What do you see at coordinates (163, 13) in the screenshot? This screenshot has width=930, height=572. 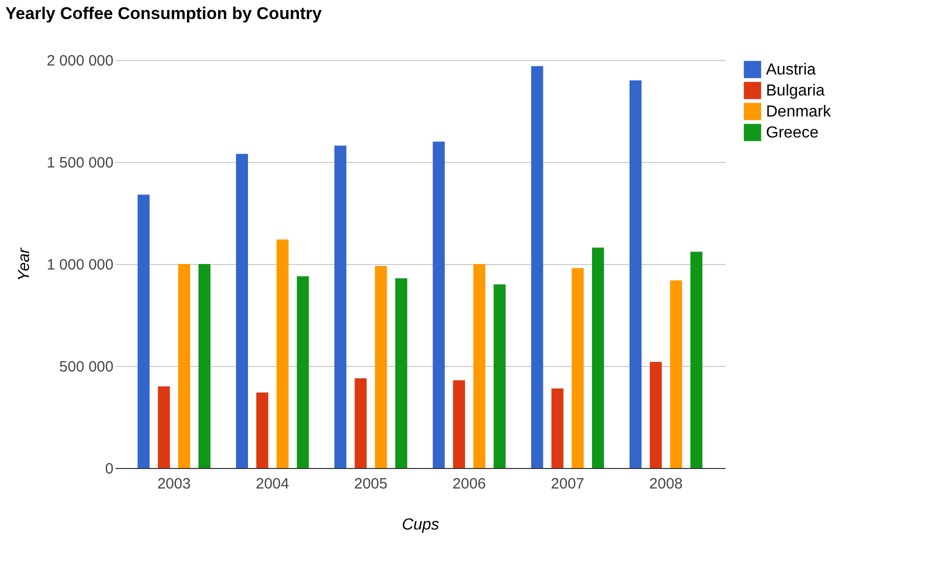 I see `chart-title: Yearly Coffee Consumption by Country` at bounding box center [163, 13].